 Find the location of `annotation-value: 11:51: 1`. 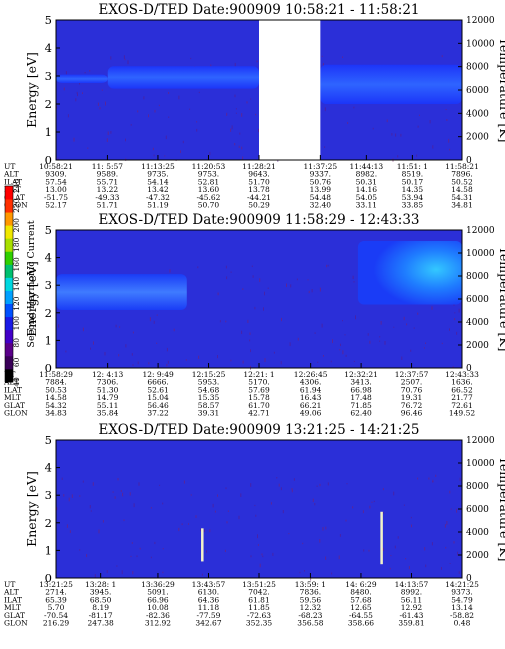

annotation-value: 11:51: 1 is located at coordinates (412, 166).